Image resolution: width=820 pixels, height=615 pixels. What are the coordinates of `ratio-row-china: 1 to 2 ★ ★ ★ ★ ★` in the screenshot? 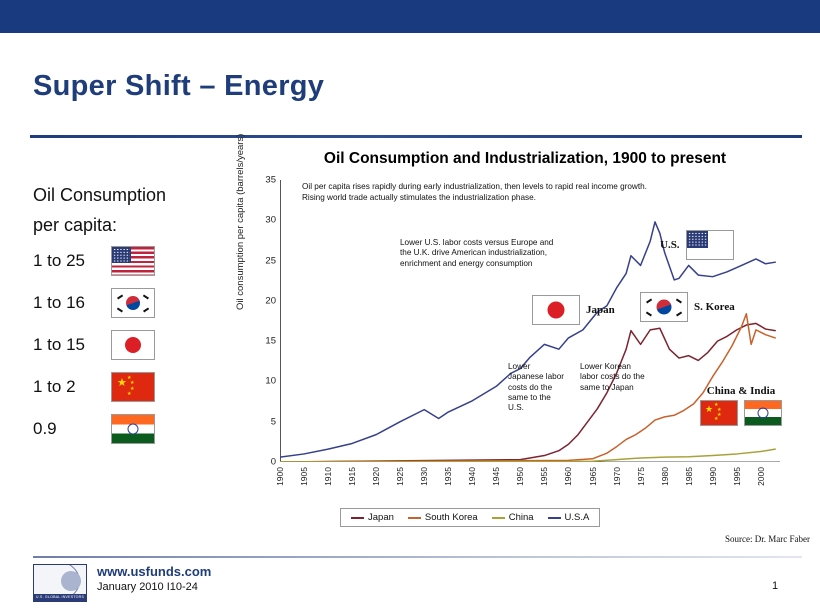 It's located at (133, 387).